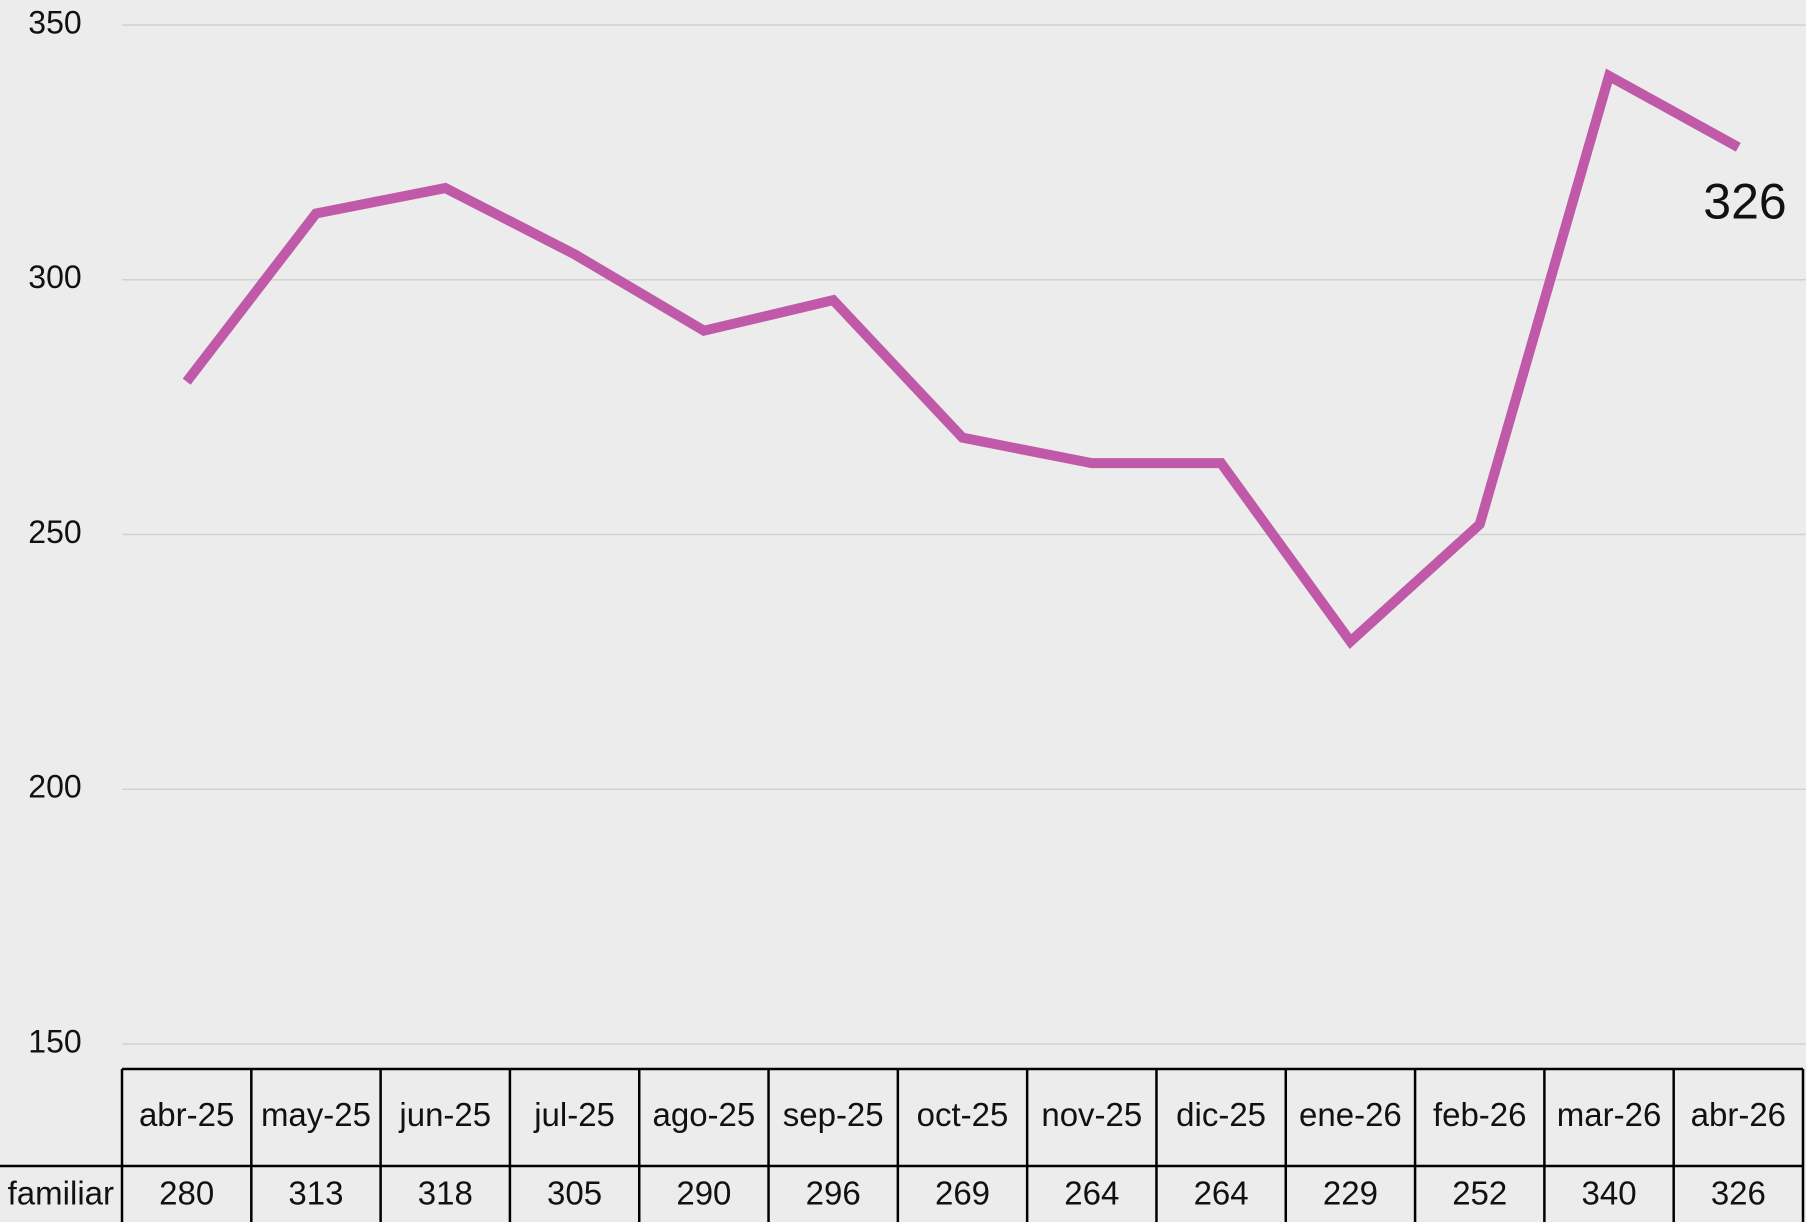 Image resolution: width=1806 pixels, height=1222 pixels. I want to click on table-value: 318, so click(445, 1193).